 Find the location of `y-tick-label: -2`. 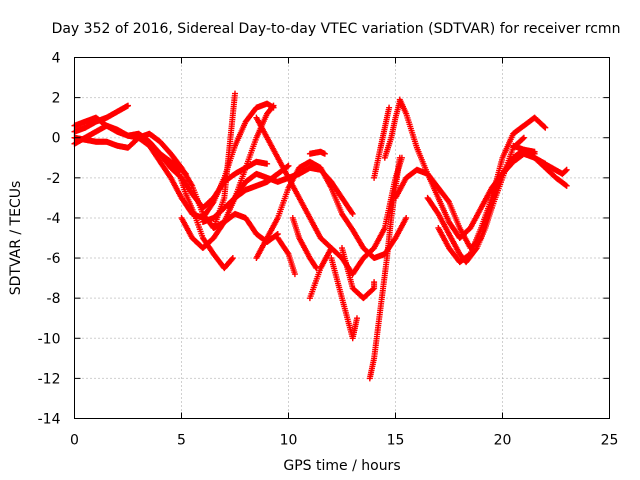

y-tick-label: -2 is located at coordinates (54, 179).